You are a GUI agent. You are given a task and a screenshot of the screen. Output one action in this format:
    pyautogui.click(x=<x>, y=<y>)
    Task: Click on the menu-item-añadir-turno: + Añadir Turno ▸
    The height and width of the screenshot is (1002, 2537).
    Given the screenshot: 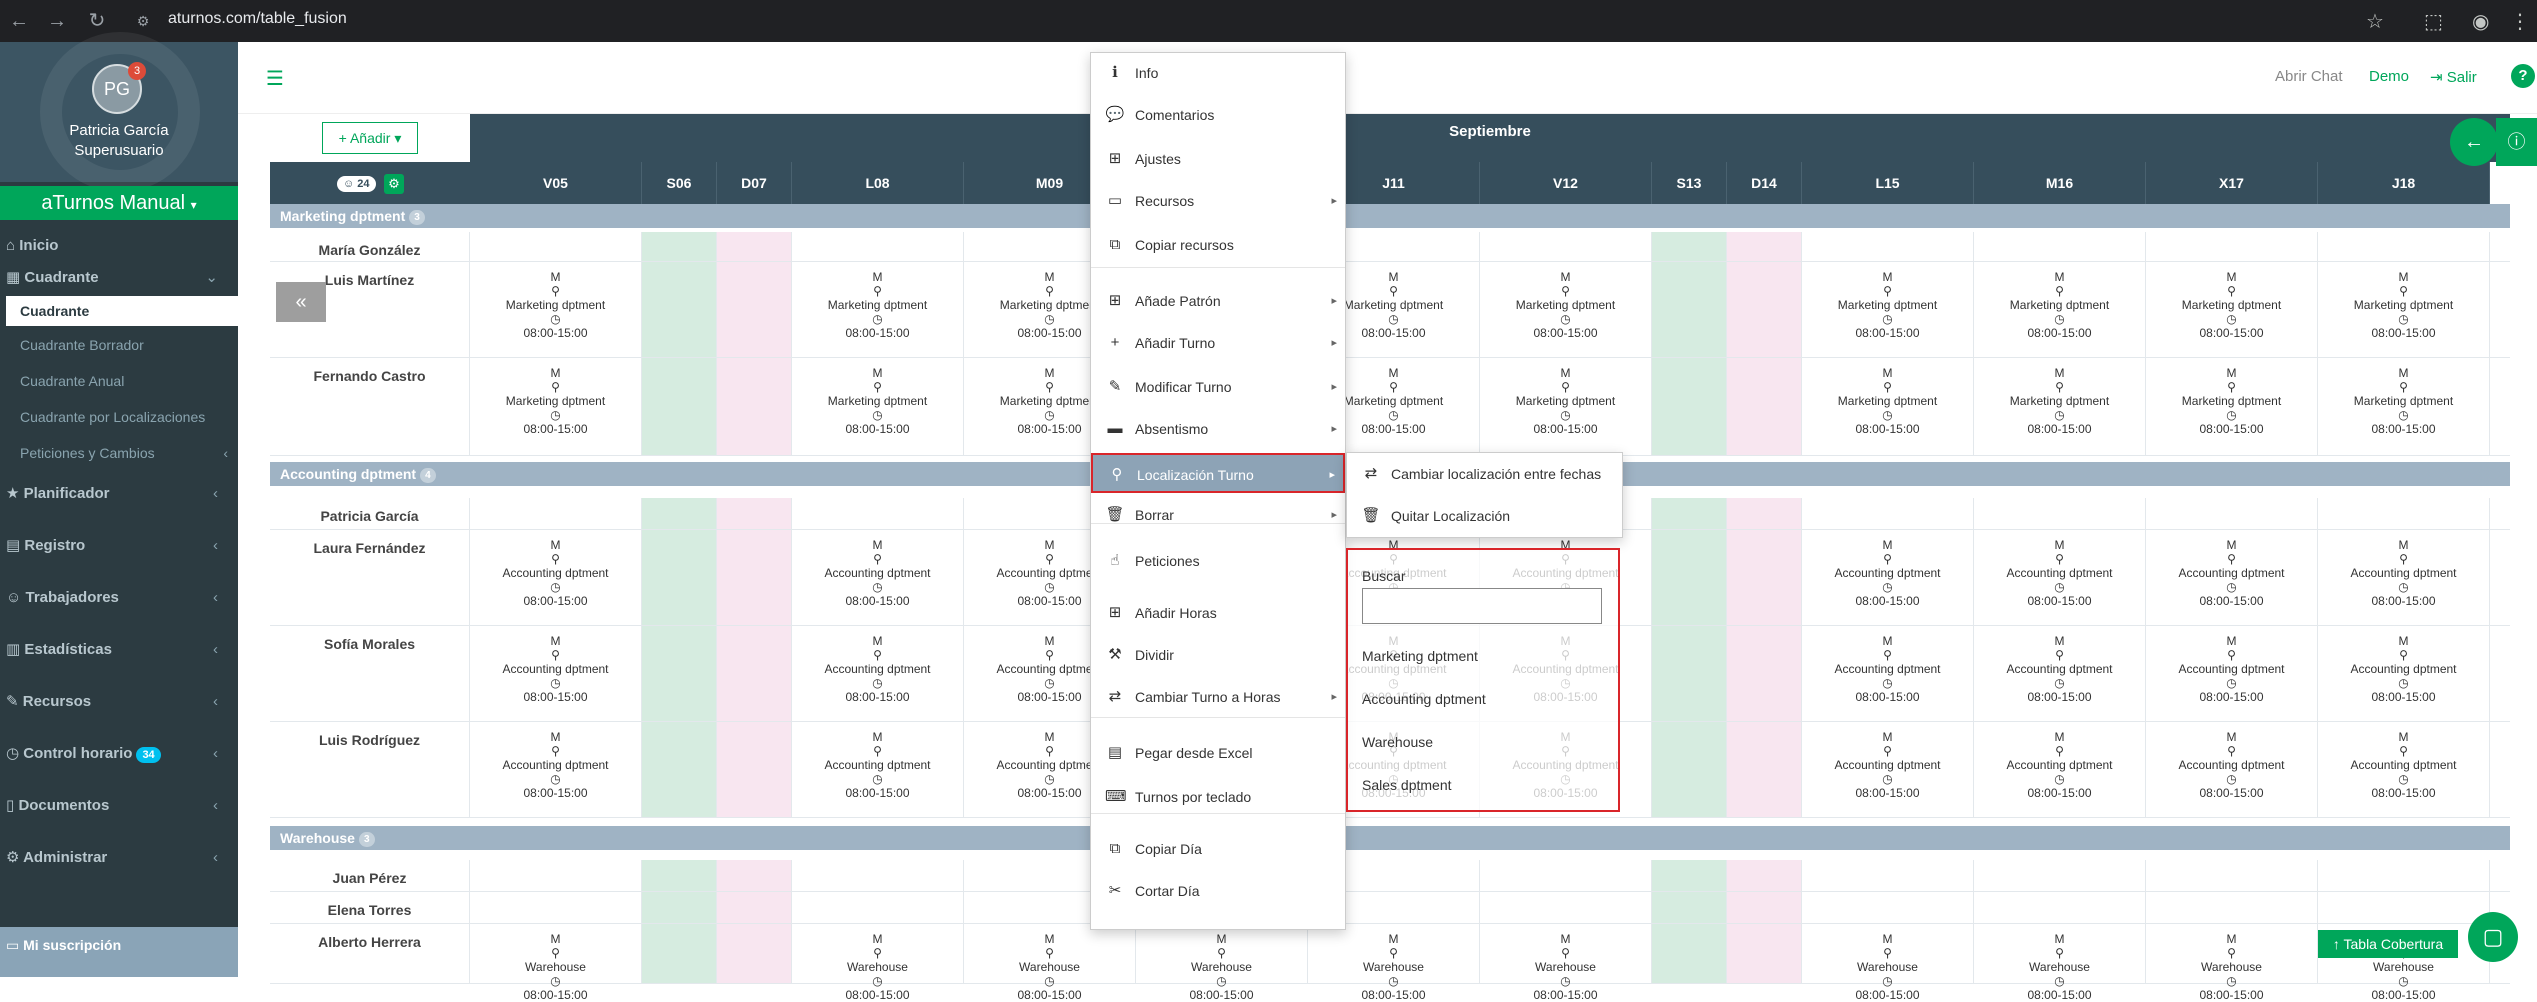 What is the action you would take?
    pyautogui.click(x=1218, y=343)
    